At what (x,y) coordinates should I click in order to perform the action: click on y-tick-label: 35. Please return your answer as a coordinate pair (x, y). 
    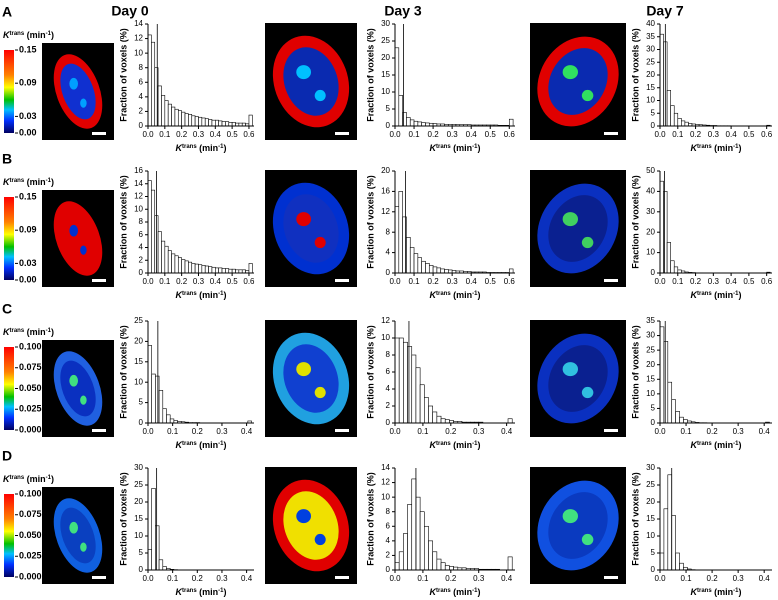
    Looking at the image, I should click on (650, 320).